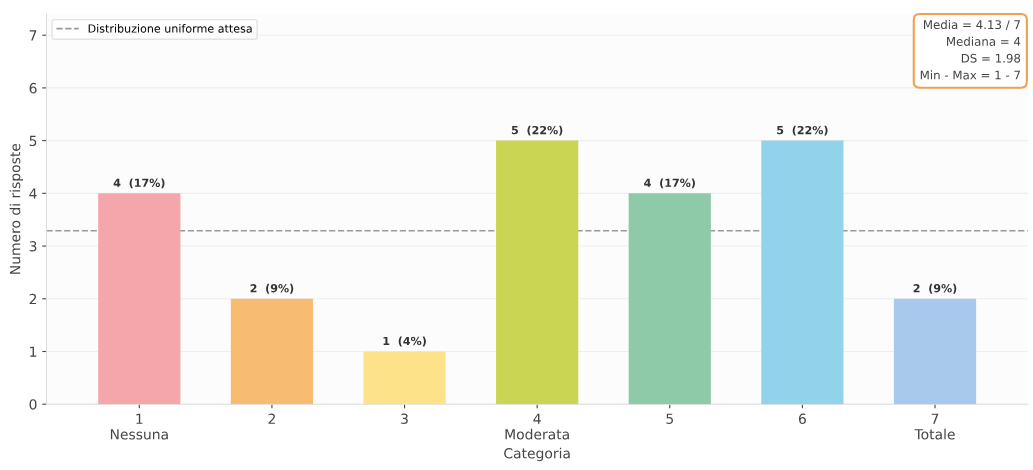 This screenshot has width=1033, height=470. Describe the element at coordinates (970, 49) in the screenshot. I see `annotation: Media = 4.13 / 7 Mediana = 4 DS = 1.98 Min - Max = 1 - 7` at that location.